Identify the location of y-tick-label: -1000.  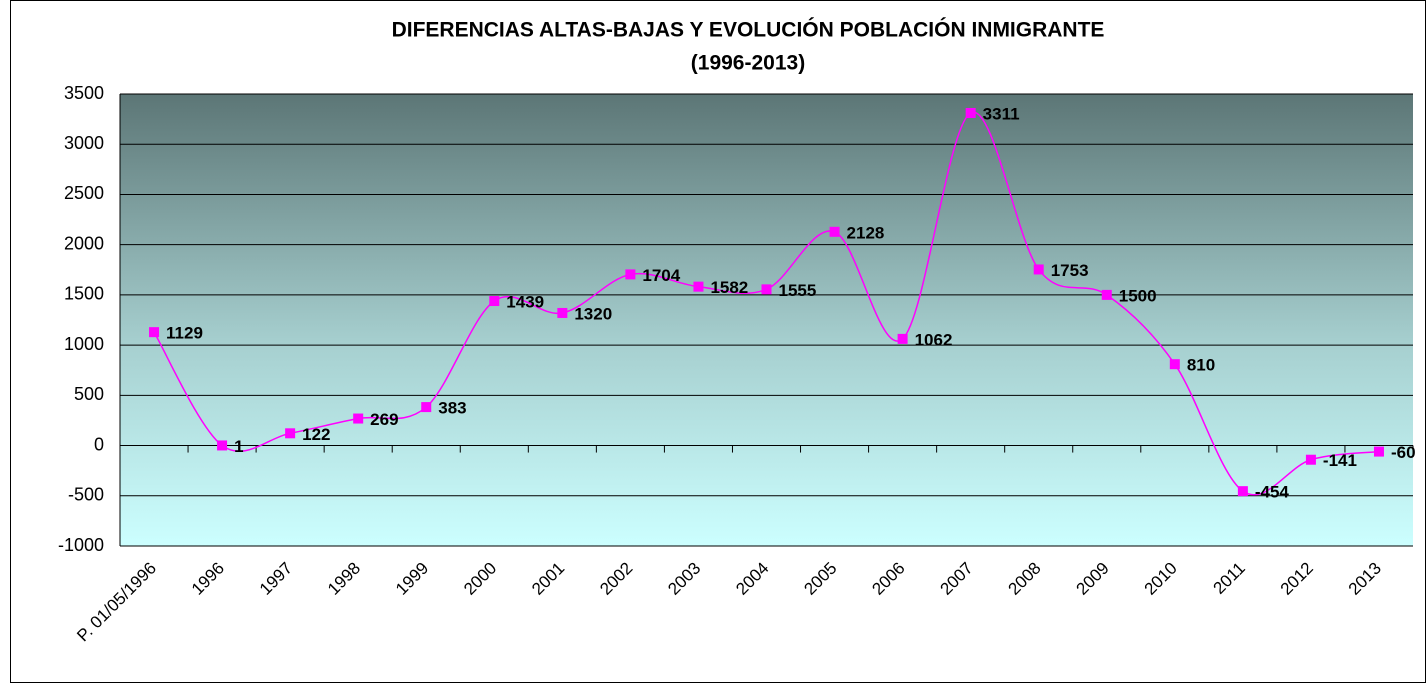
(81, 545).